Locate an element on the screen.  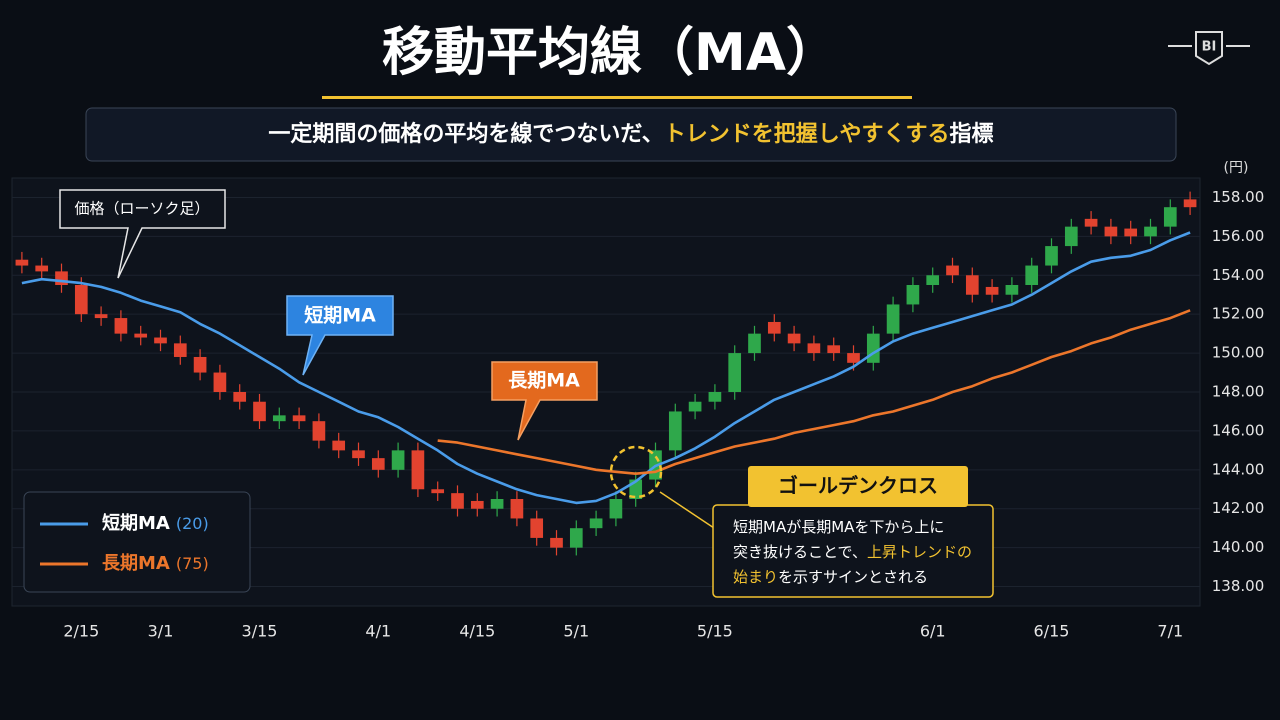
subtitle-box is located at coordinates (631, 134).